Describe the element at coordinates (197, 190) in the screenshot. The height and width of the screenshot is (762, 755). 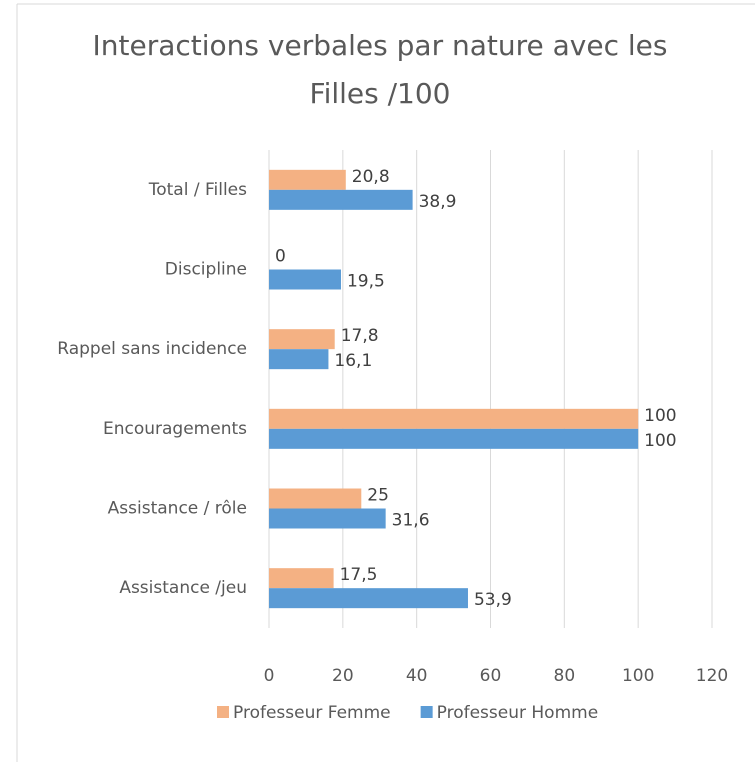
I see `y-tick-label: Total / Filles` at that location.